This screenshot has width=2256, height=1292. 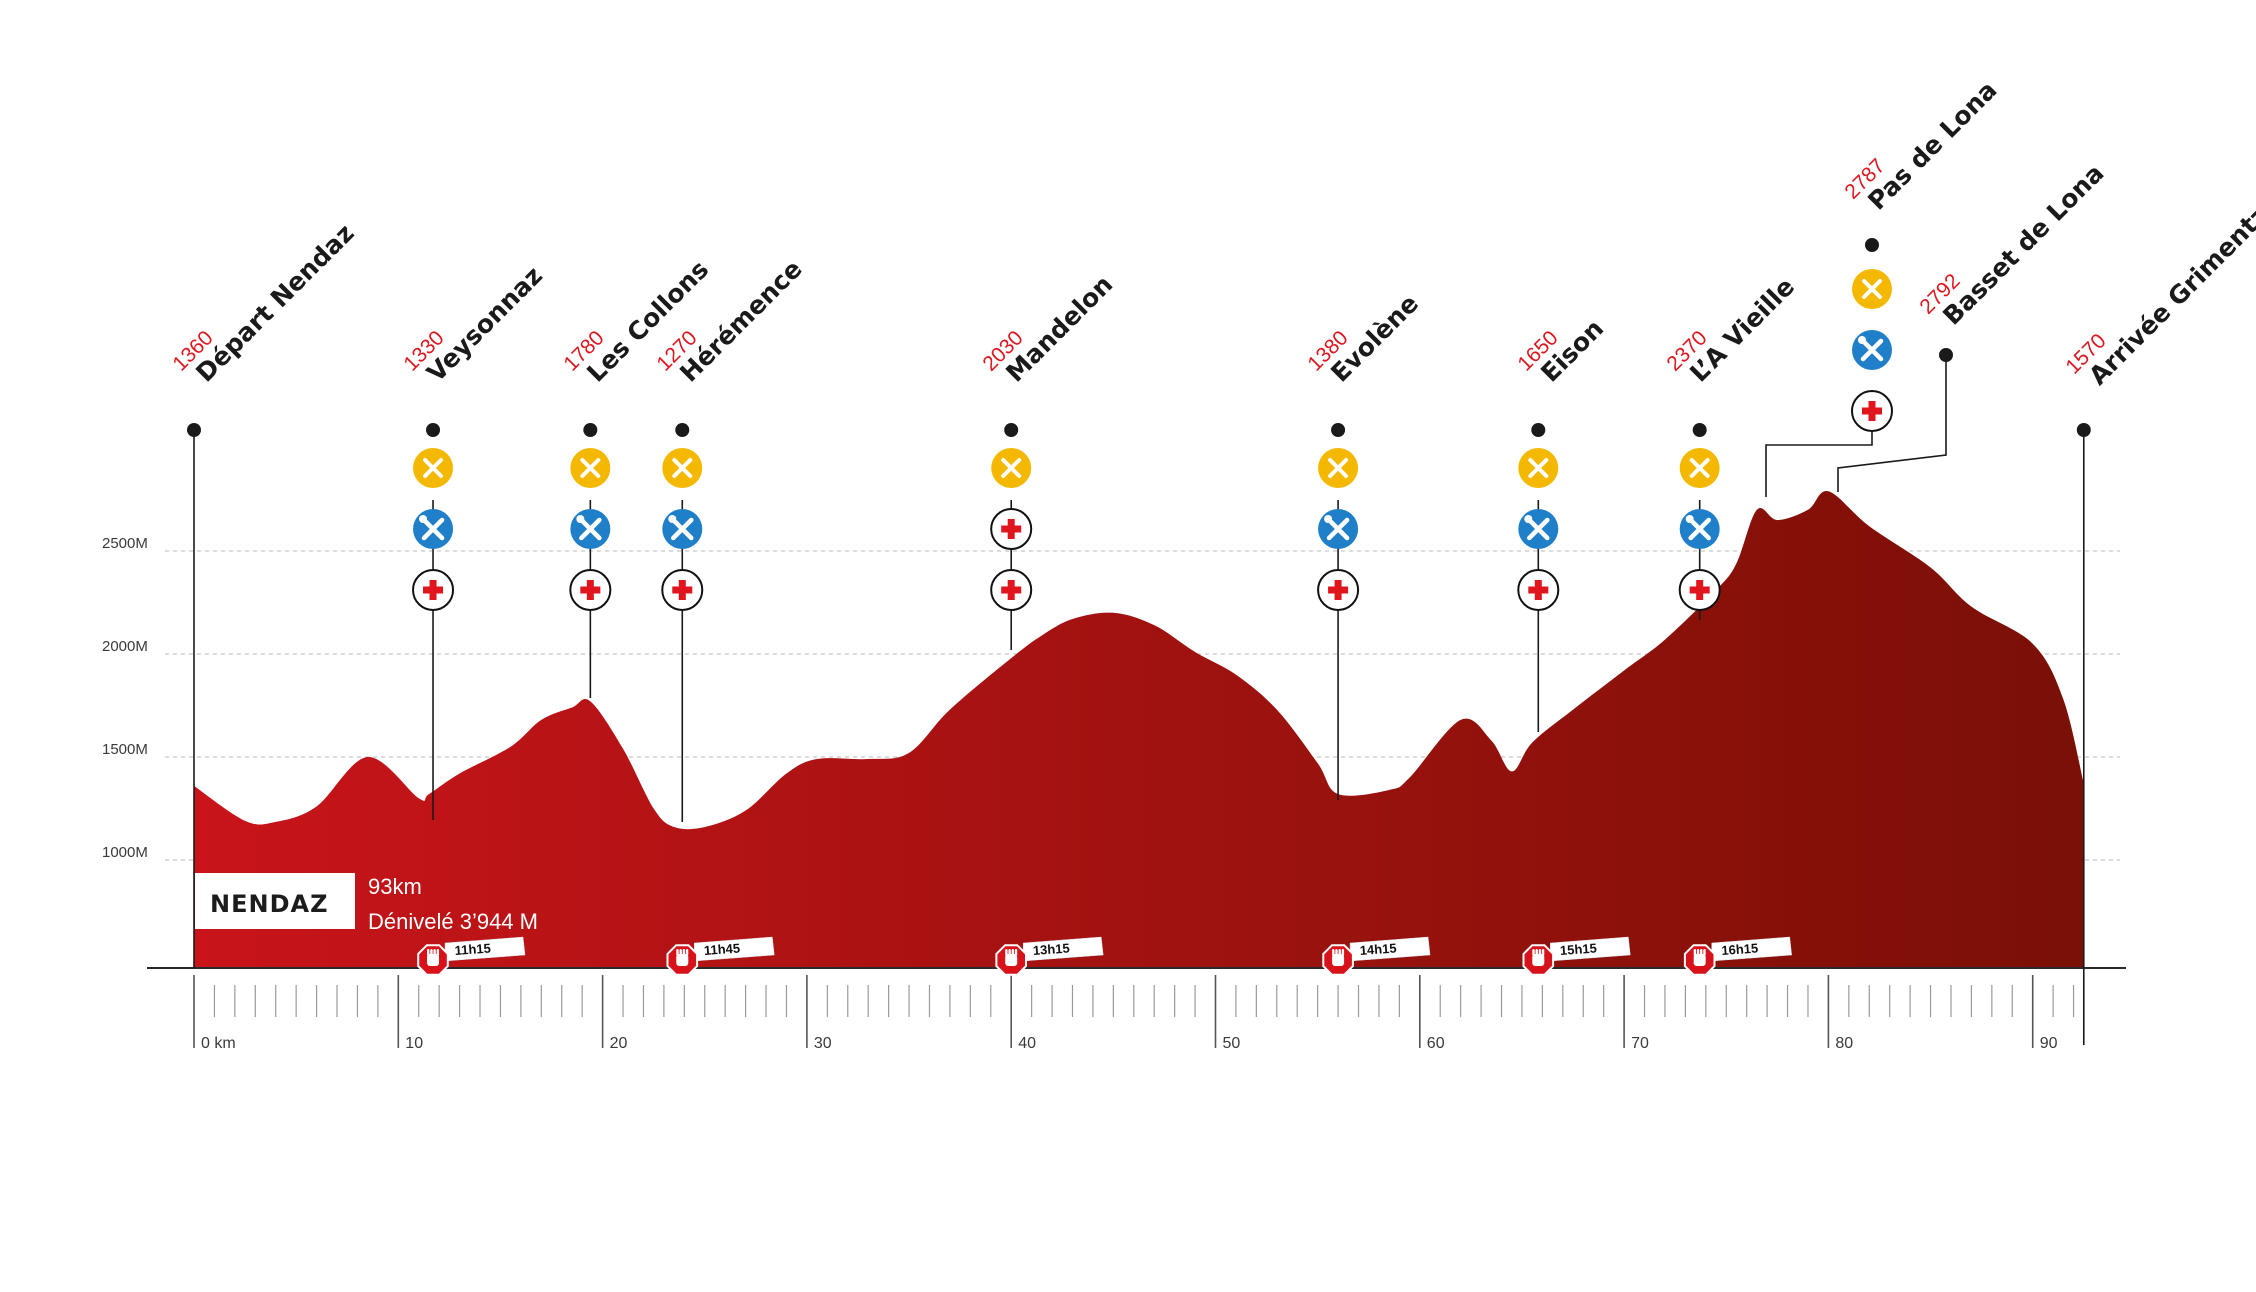 I want to click on x-tick-label: 70, so click(x=1640, y=1043).